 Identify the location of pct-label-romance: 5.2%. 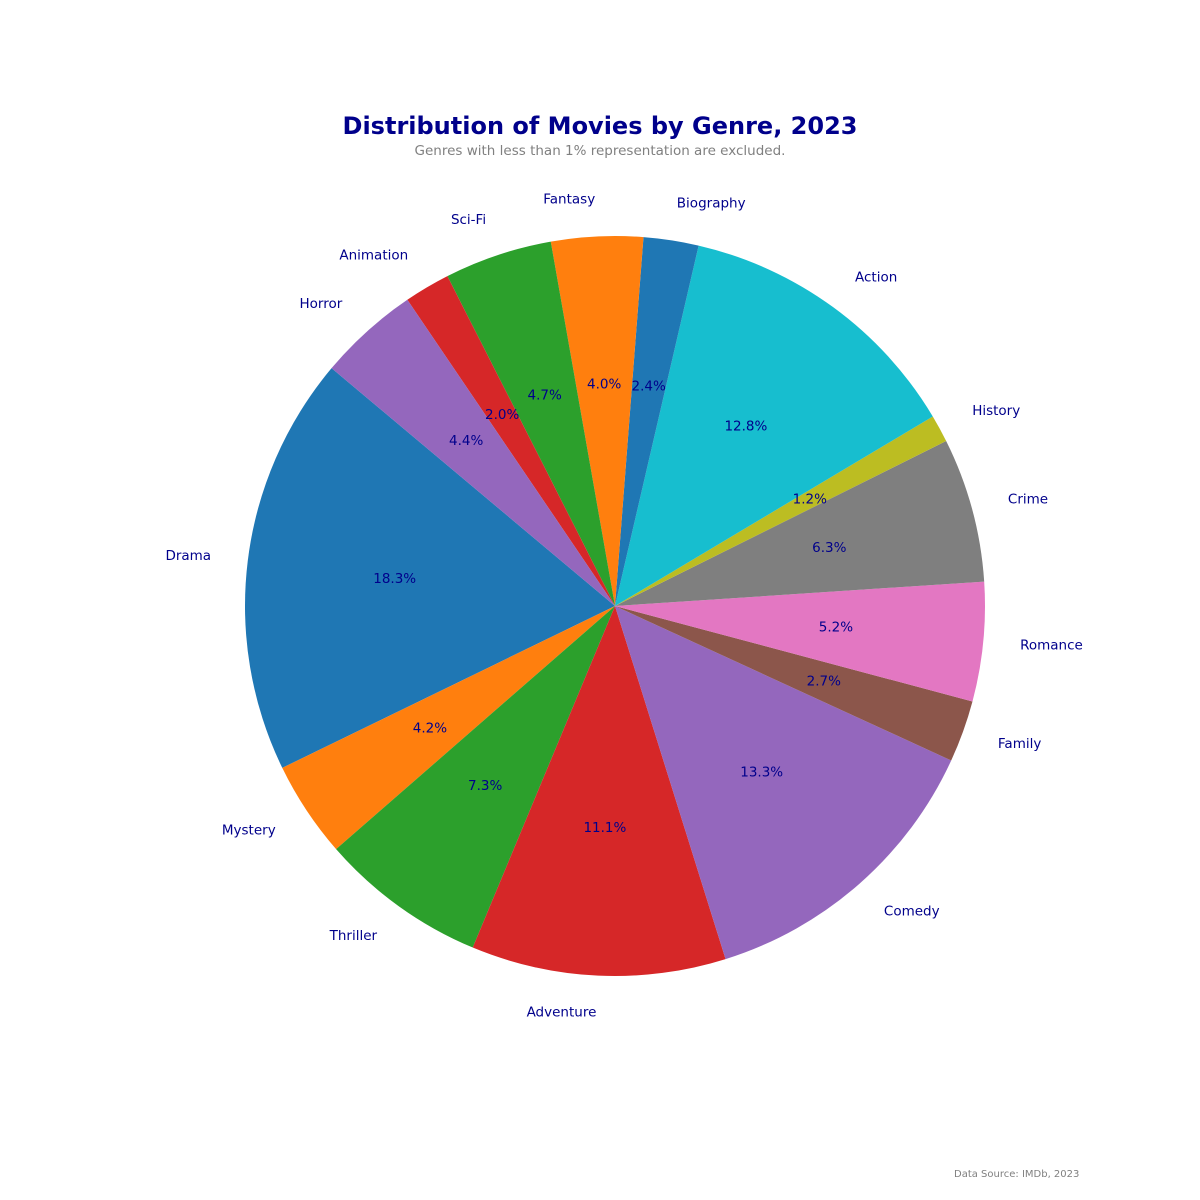
(836, 628).